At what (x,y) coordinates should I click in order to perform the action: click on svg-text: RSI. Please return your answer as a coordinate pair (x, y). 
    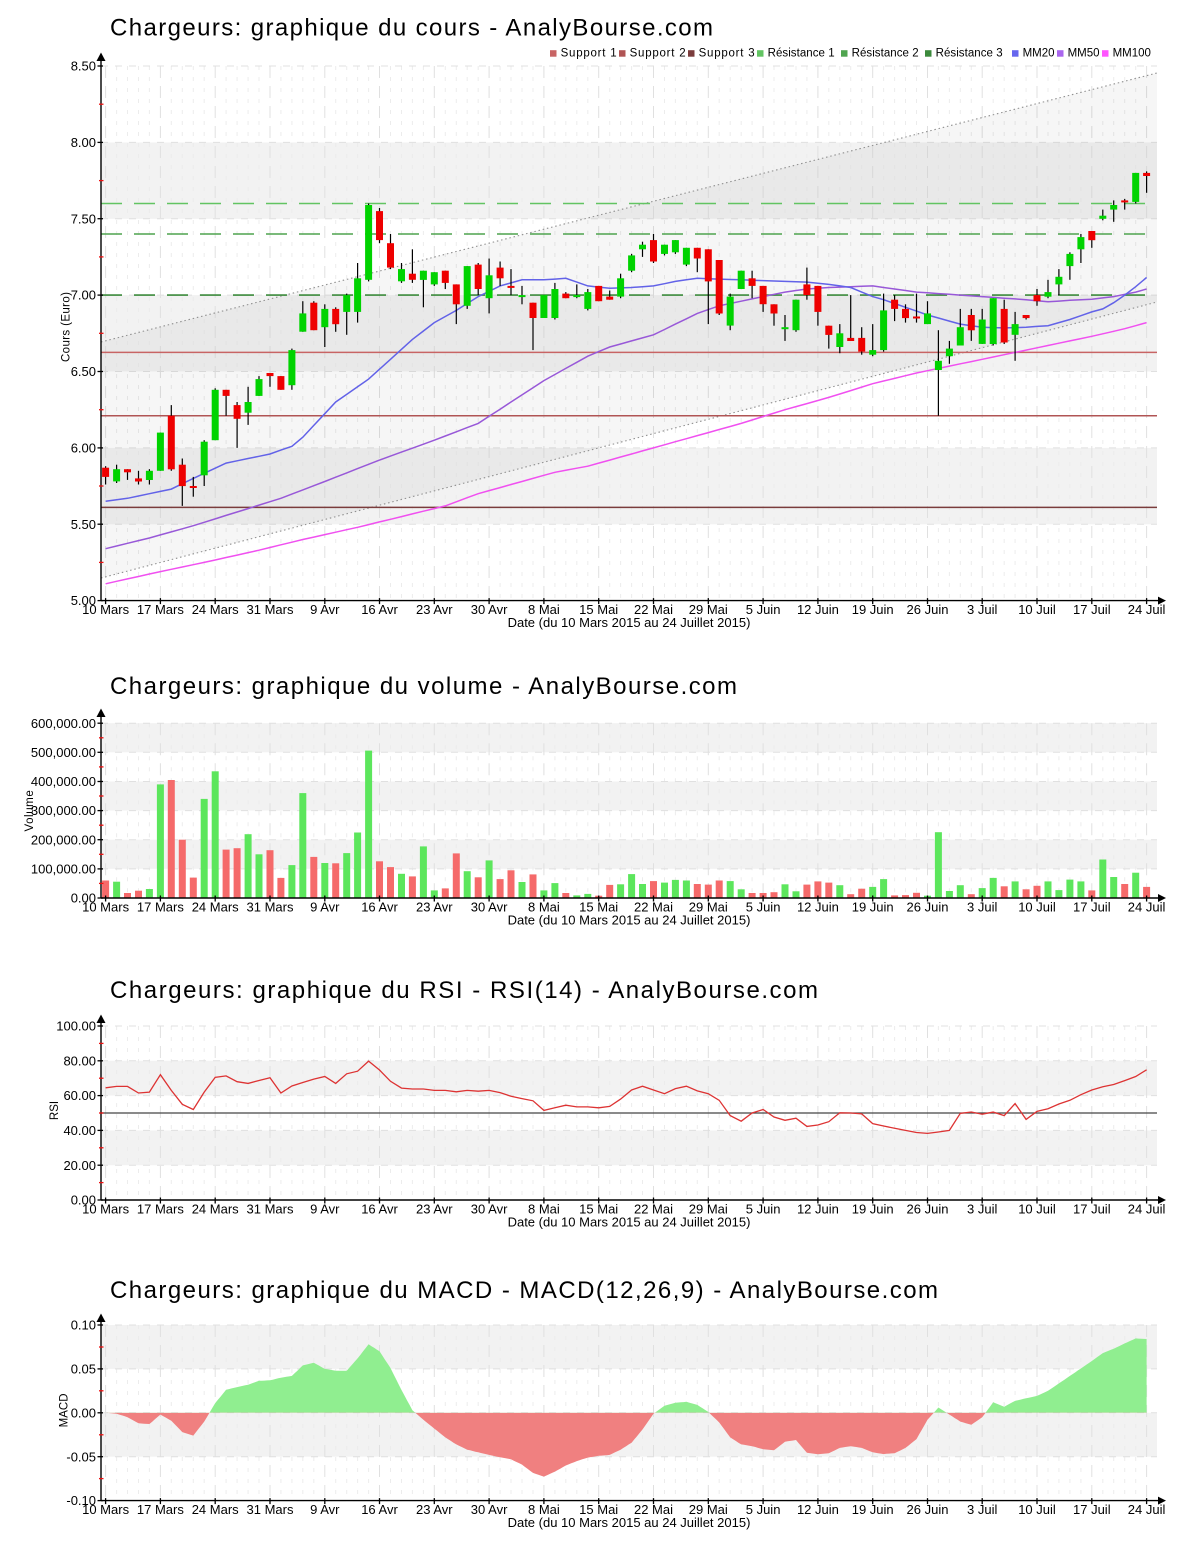
    Looking at the image, I should click on (55, 1110).